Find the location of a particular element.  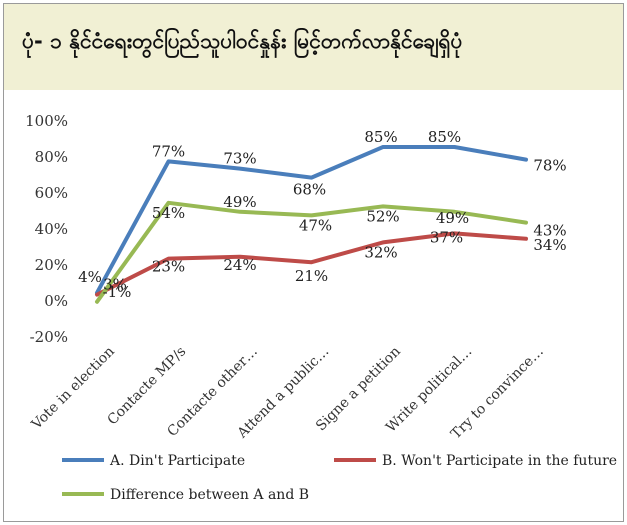

data-label-a: 77% is located at coordinates (168, 151).